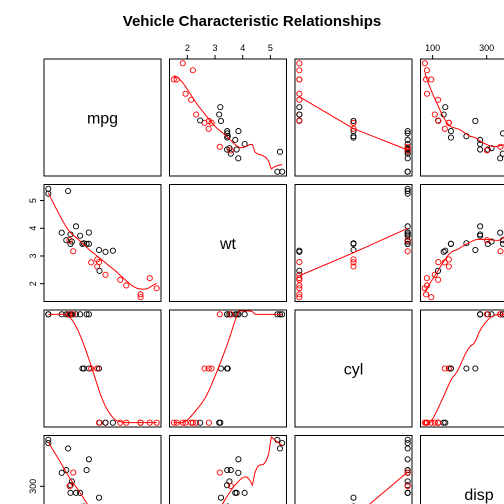  I want to click on y-tick-label: 2, so click(33, 283).